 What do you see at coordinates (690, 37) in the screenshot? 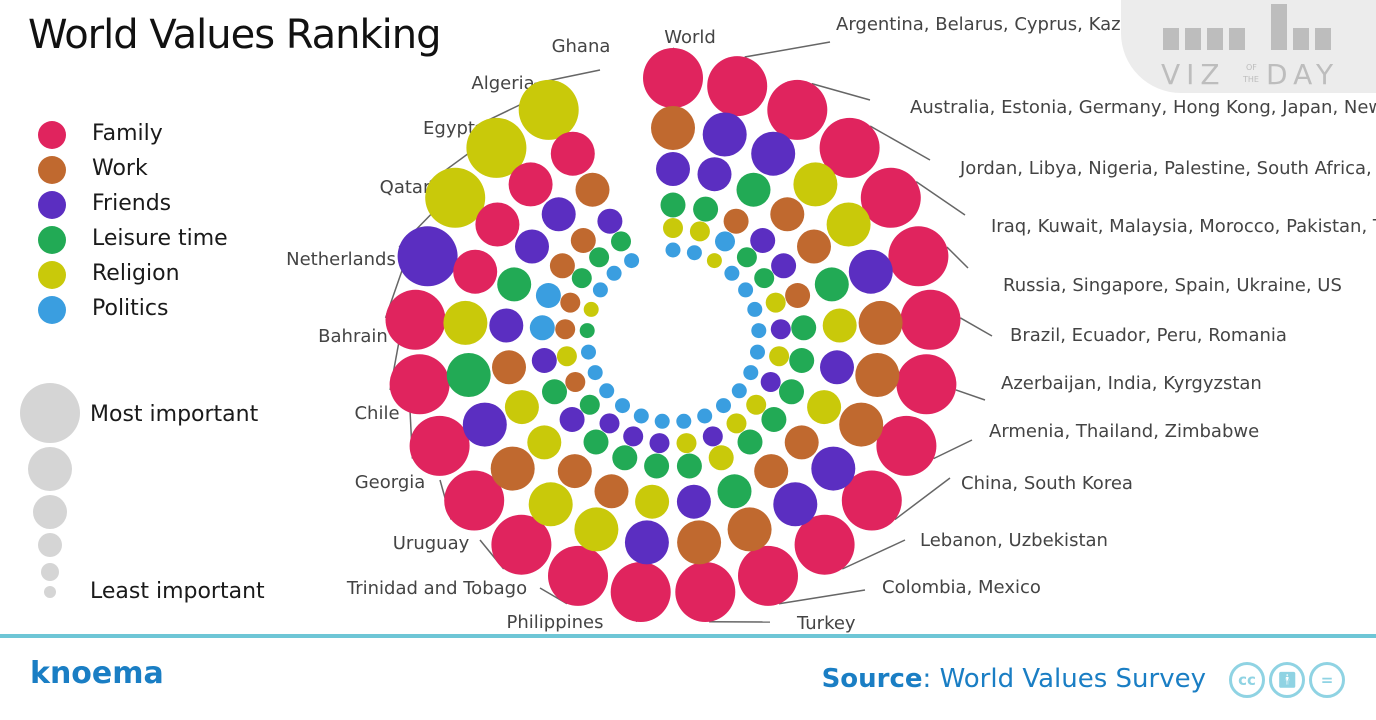
I see `country-group-label: World` at bounding box center [690, 37].